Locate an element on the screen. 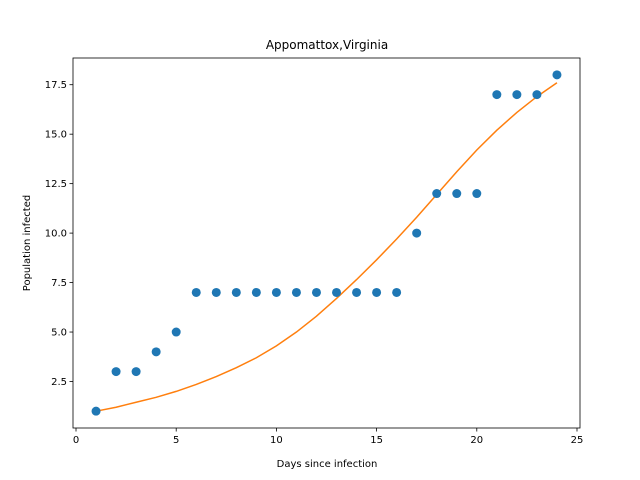 The image size is (640, 480). y-tick-label: 17.5 is located at coordinates (56, 85).